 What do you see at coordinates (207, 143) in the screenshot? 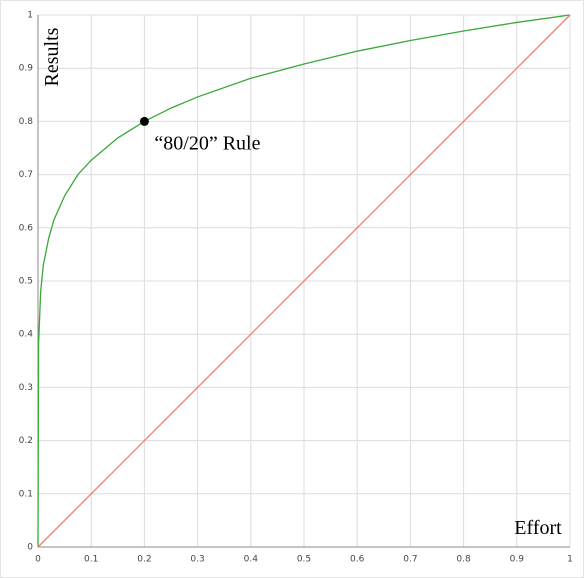
I see `annotation-label: “80/20” Rule` at bounding box center [207, 143].